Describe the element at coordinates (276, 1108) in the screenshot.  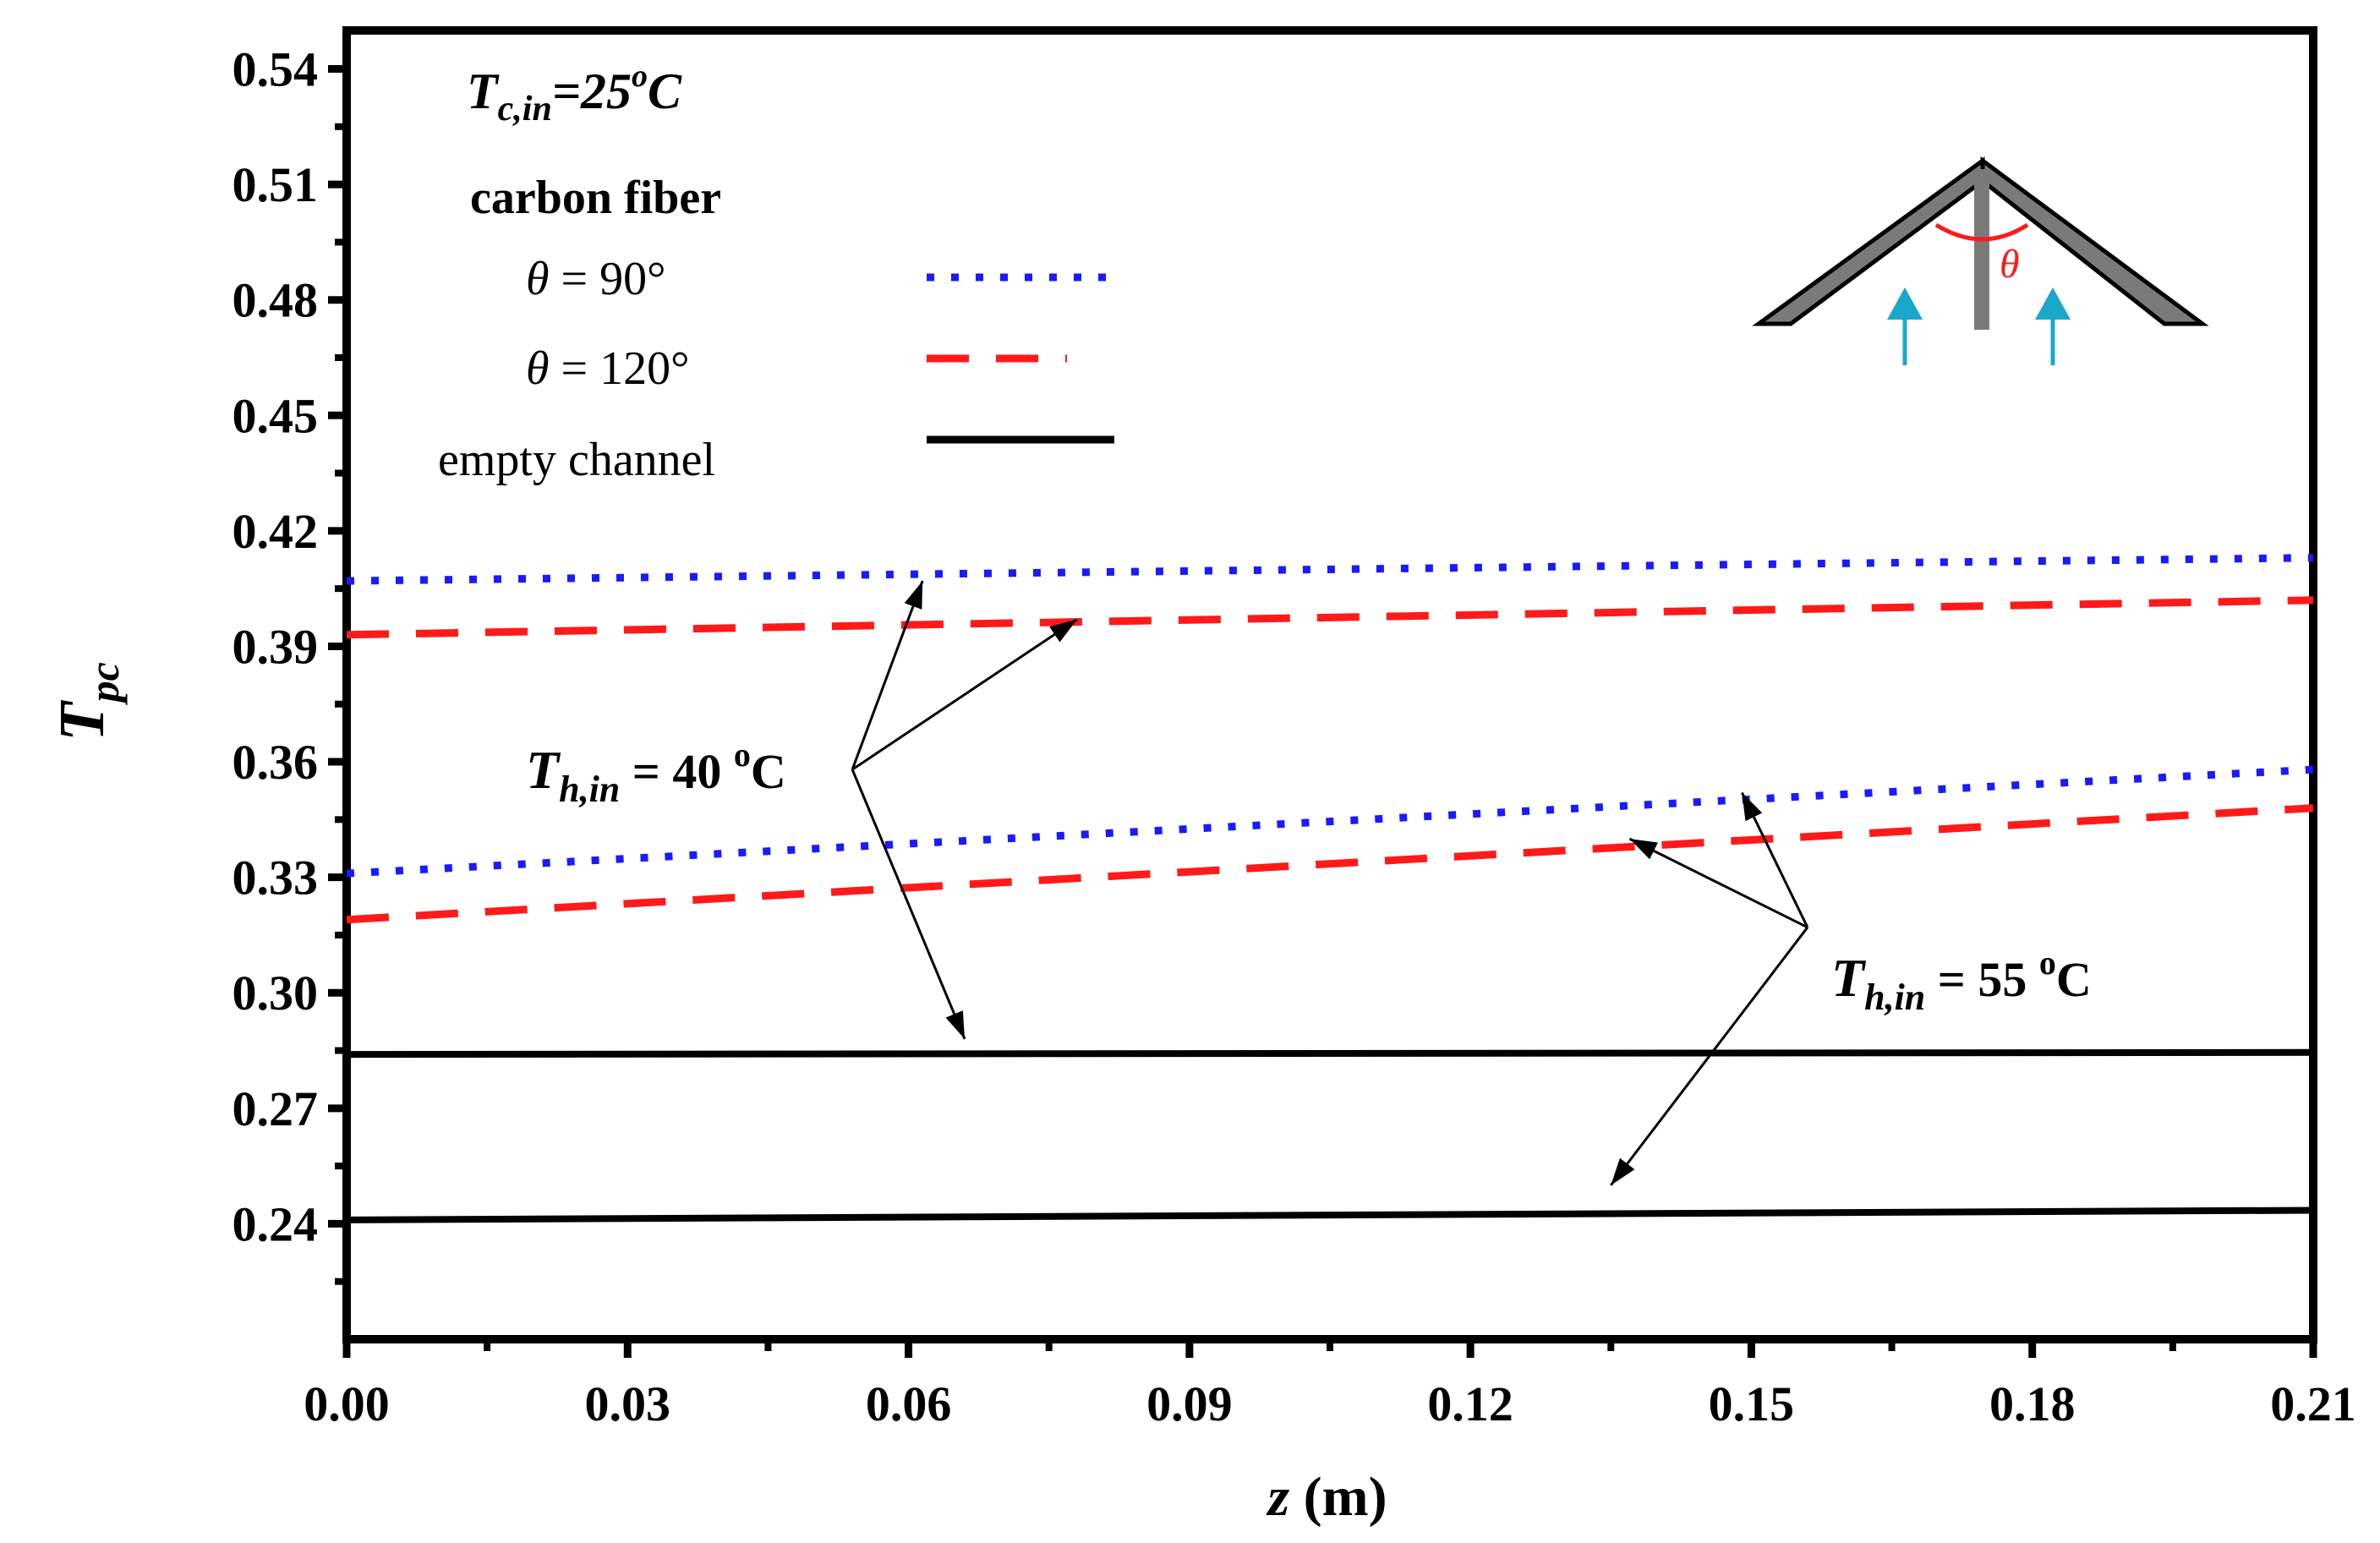
I see `y-tick-label-1: 0.27` at that location.